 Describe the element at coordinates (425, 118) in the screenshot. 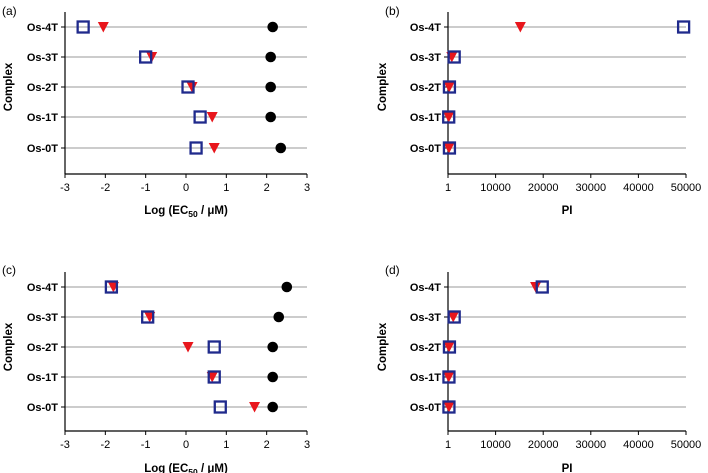

I see `panel-b-category-label: Os-1T` at that location.